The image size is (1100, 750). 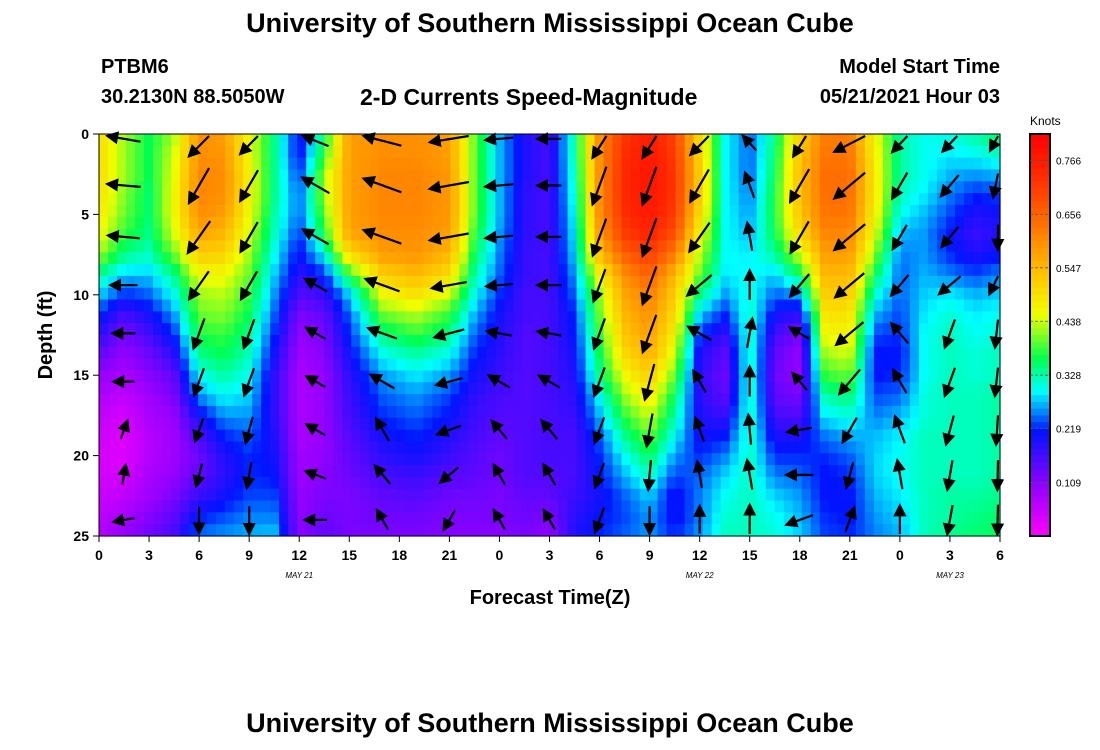 What do you see at coordinates (1068, 161) in the screenshot?
I see `colorbar-tick-label: 0.766` at bounding box center [1068, 161].